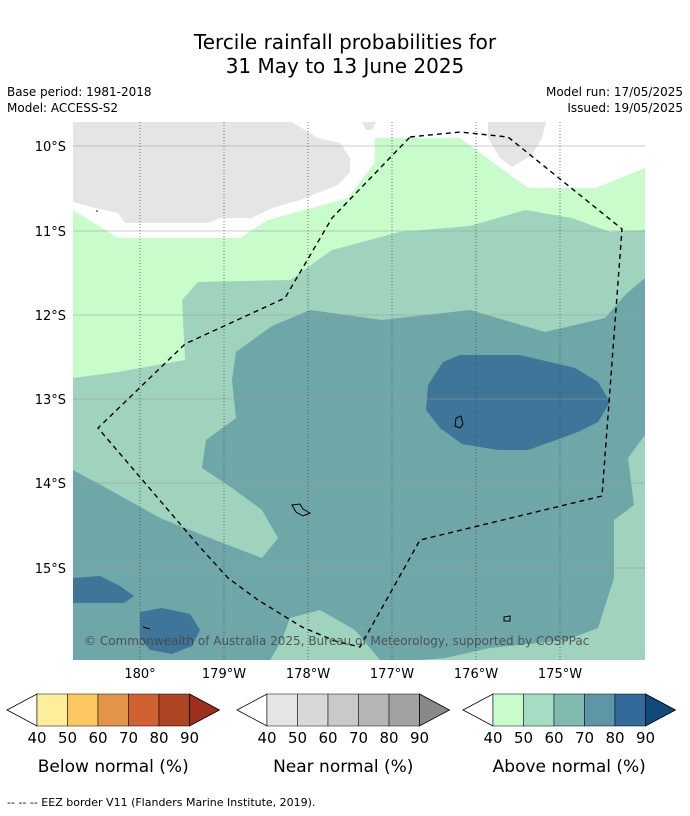 This screenshot has width=690, height=816. Describe the element at coordinates (50, 232) in the screenshot. I see `lat-label: 11°S` at that location.